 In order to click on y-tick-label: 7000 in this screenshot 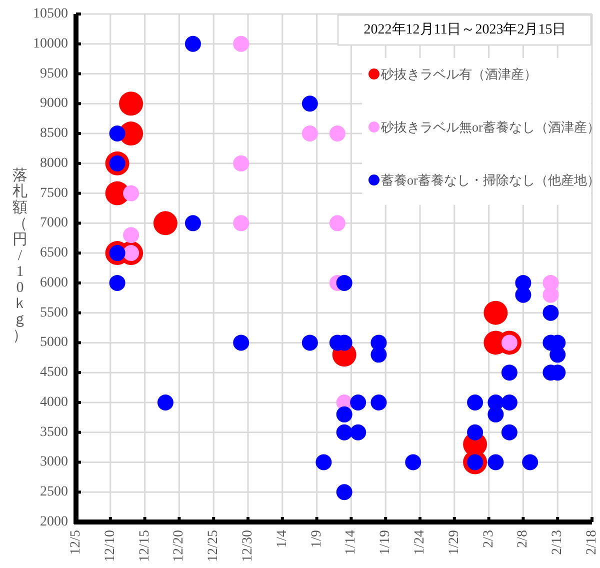, I will do `click(54, 223)`.